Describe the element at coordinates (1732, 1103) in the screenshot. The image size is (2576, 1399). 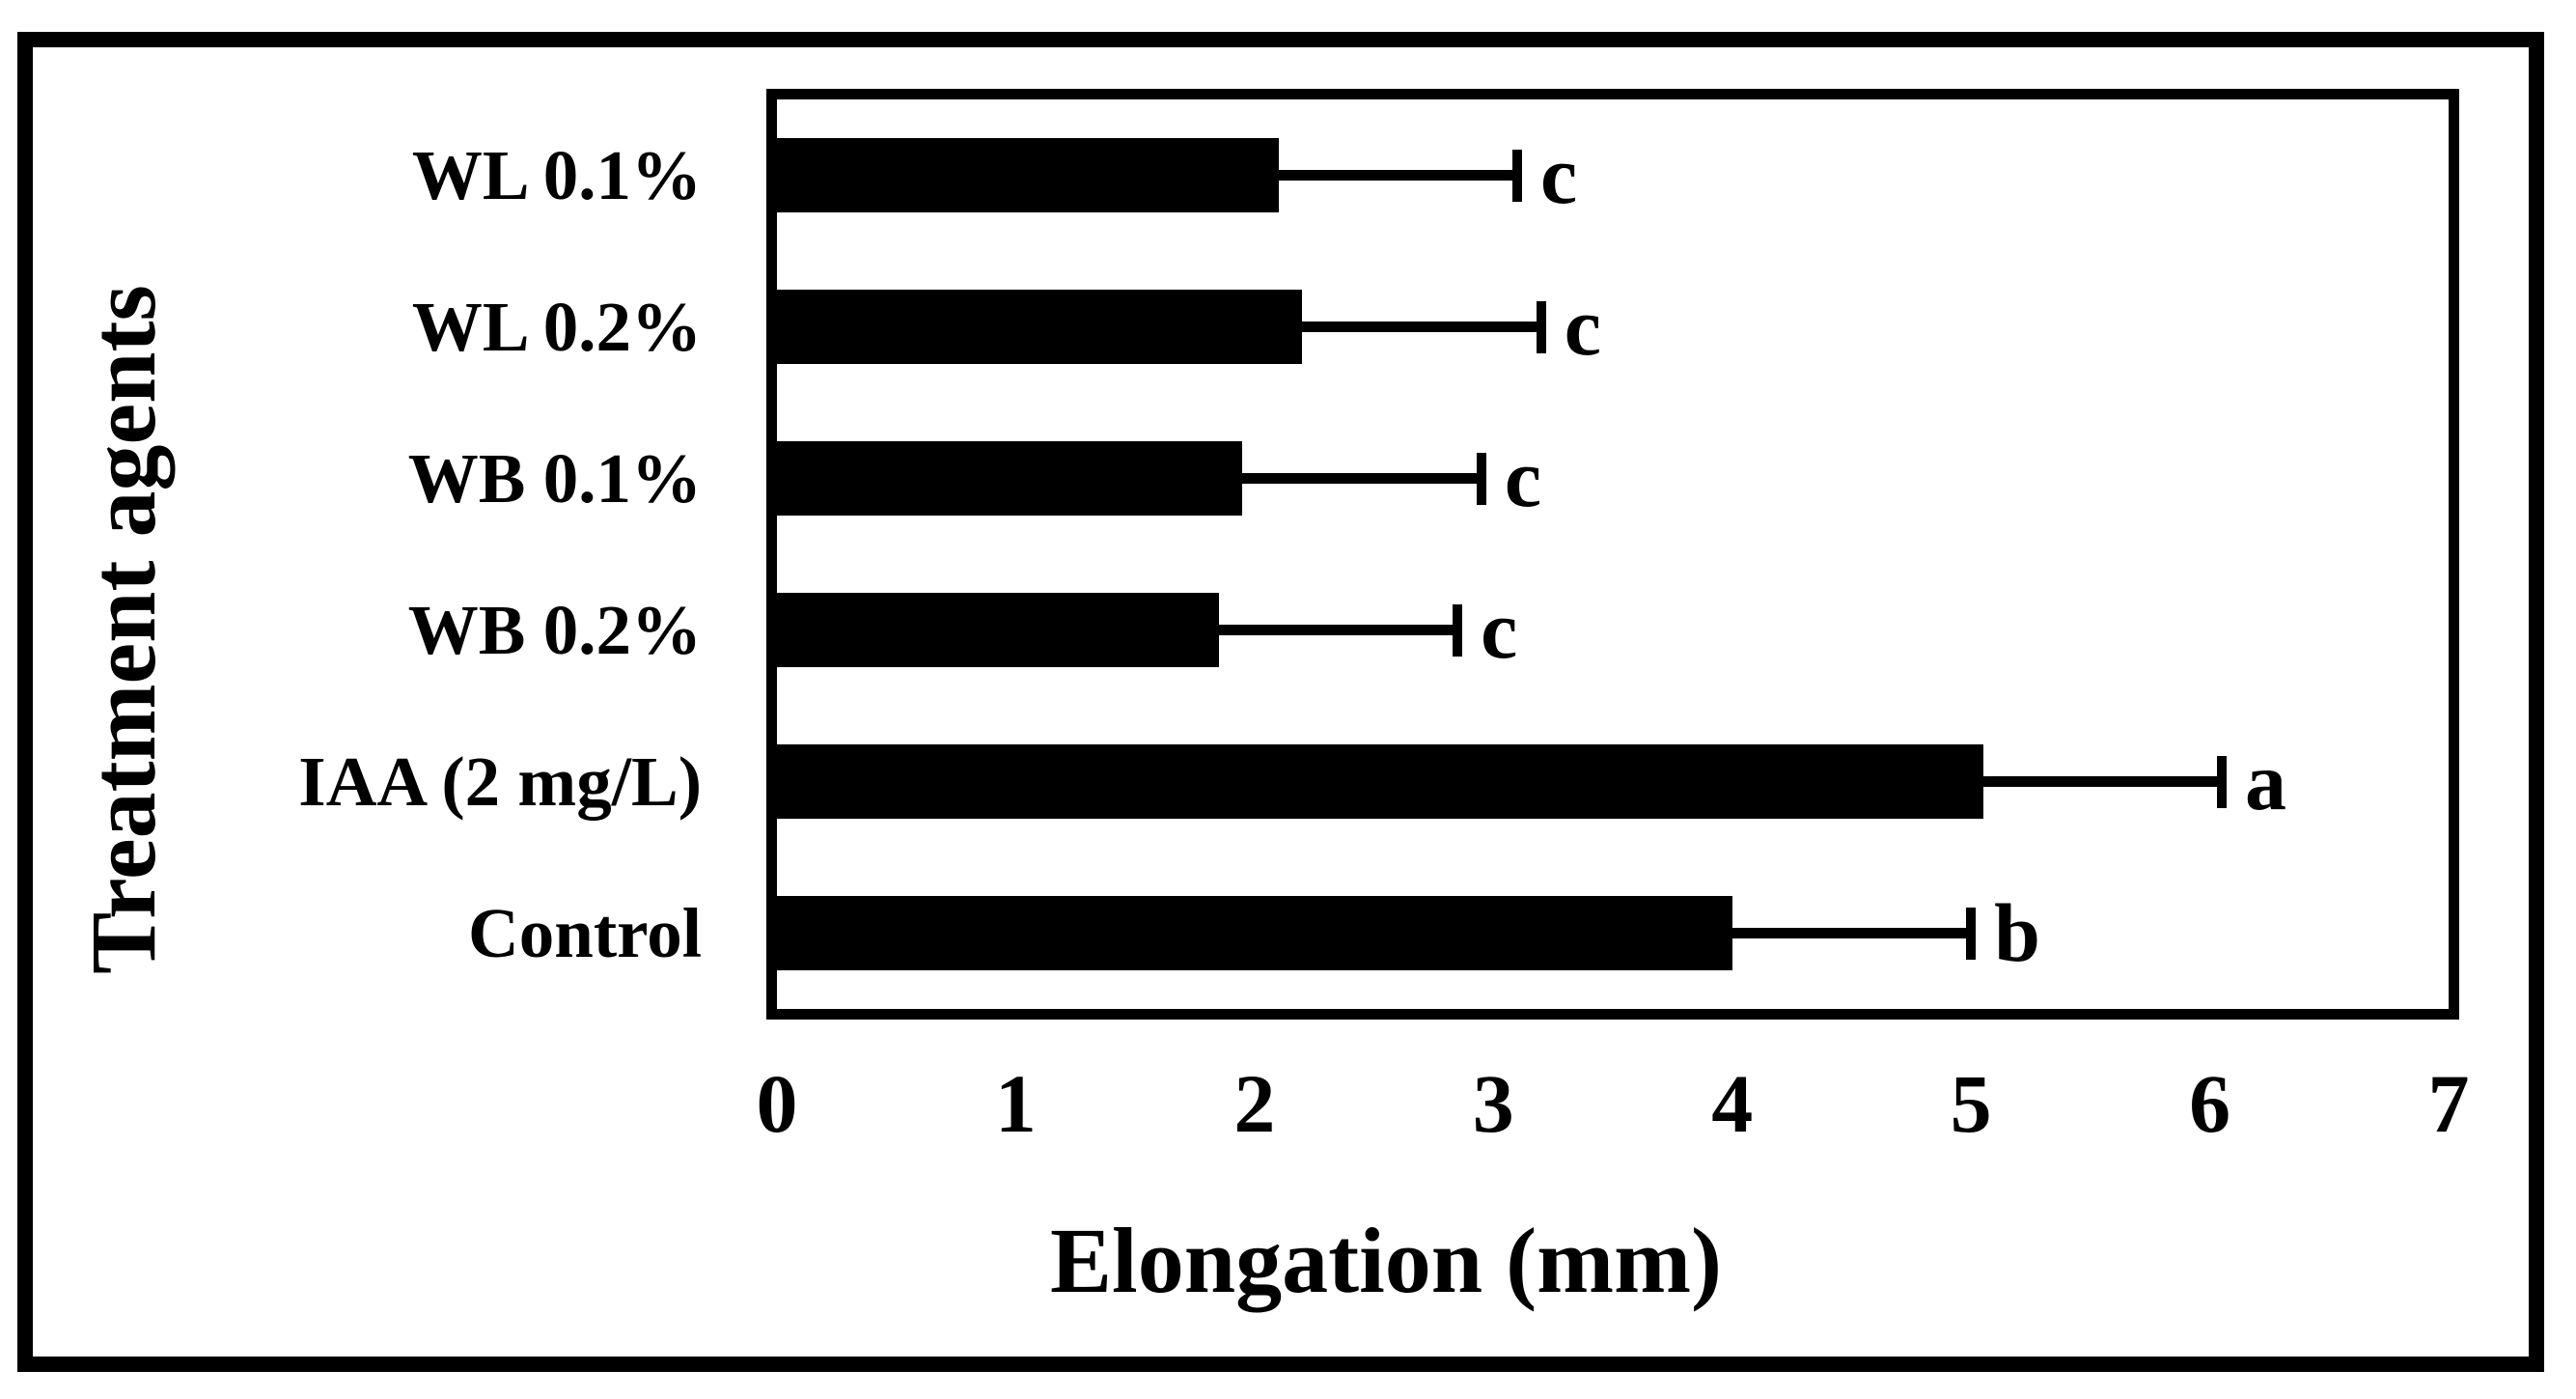
I see `x-tick-label: 4` at that location.